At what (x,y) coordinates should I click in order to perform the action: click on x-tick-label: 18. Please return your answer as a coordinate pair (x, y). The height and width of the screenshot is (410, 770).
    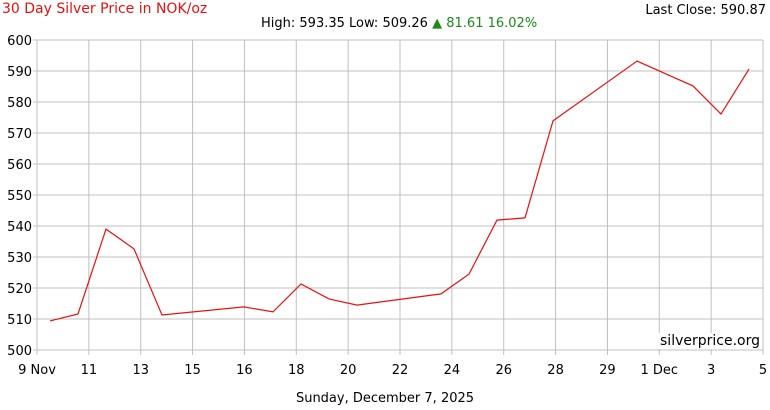
    Looking at the image, I should click on (296, 370).